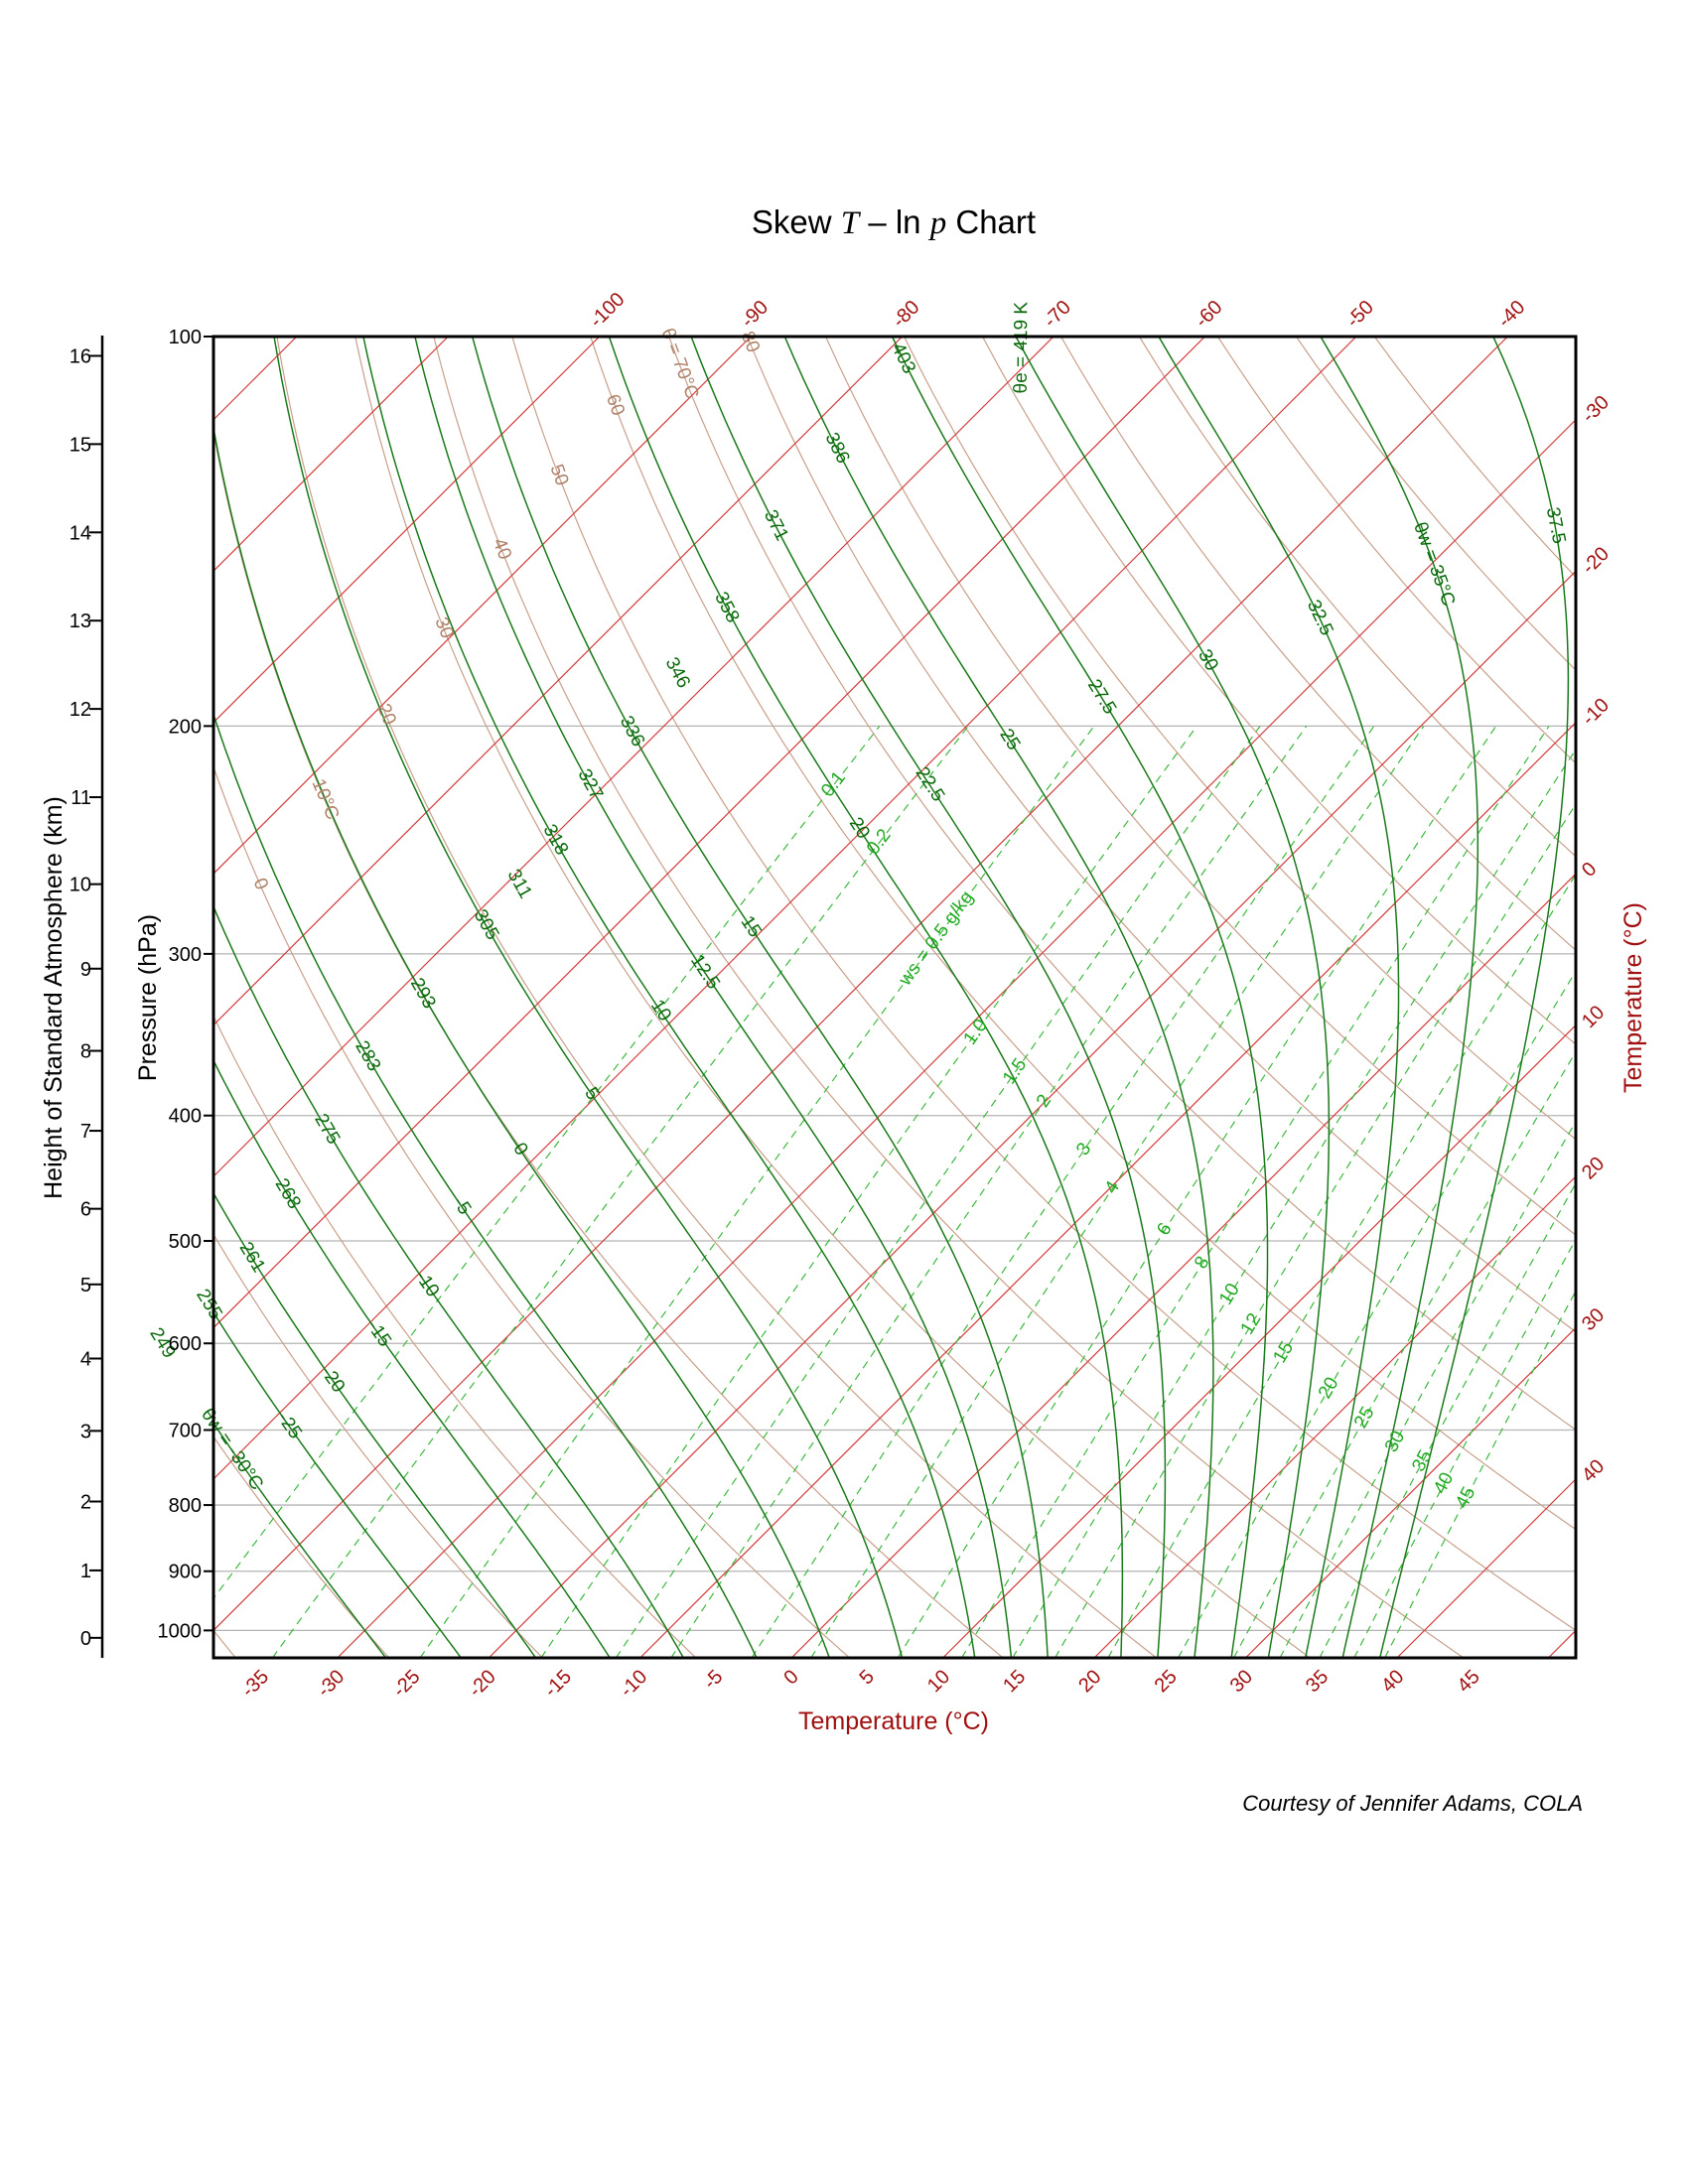  I want to click on moist-adiabat-label: 0, so click(519, 1149).